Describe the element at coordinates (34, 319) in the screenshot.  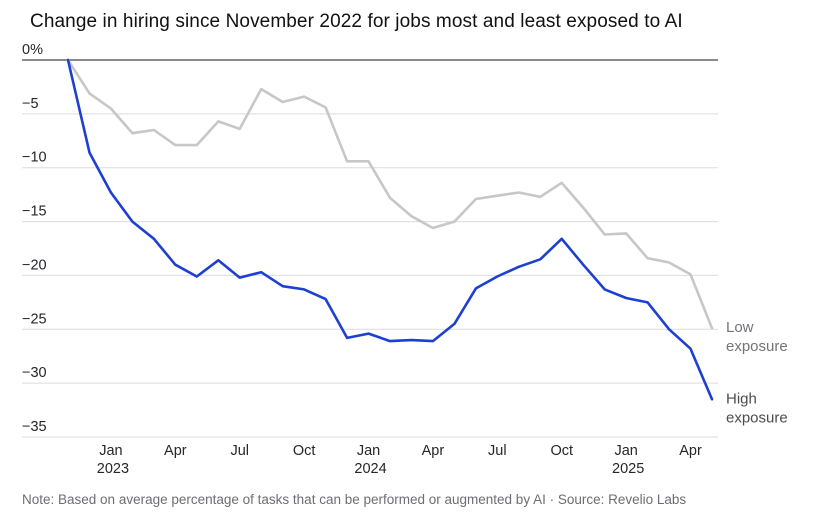
I see `y-tick-label: −25` at that location.